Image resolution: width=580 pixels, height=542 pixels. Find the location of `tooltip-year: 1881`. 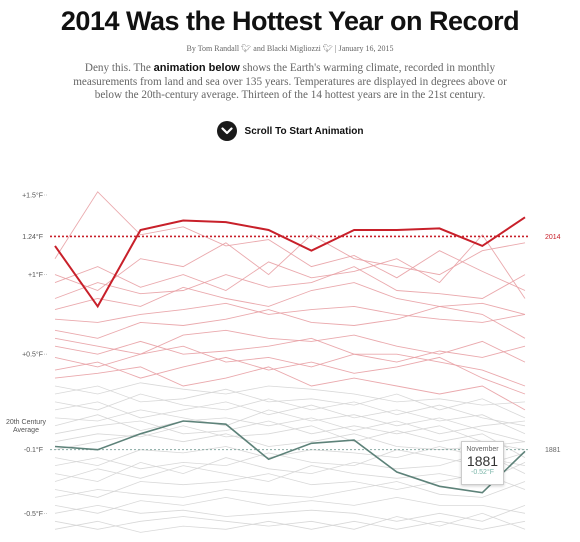

tooltip-year: 1881 is located at coordinates (482, 461).